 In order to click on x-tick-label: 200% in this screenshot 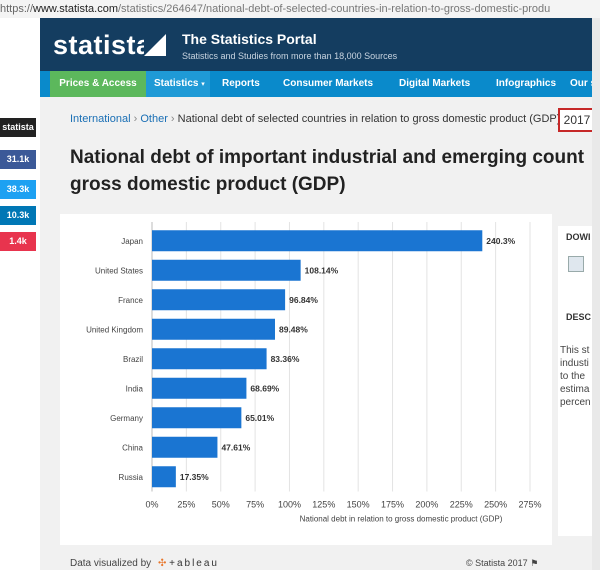, I will do `click(426, 505)`.